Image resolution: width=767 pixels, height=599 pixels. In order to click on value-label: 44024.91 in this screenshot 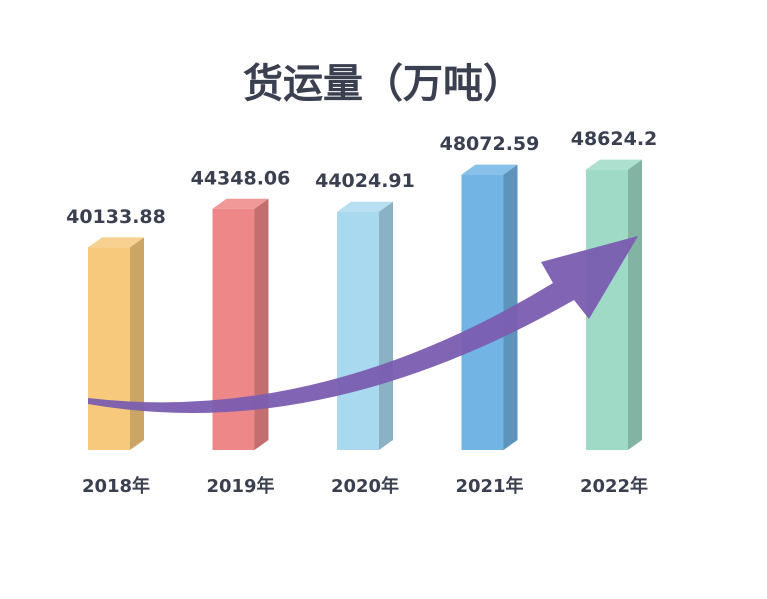, I will do `click(365, 181)`.